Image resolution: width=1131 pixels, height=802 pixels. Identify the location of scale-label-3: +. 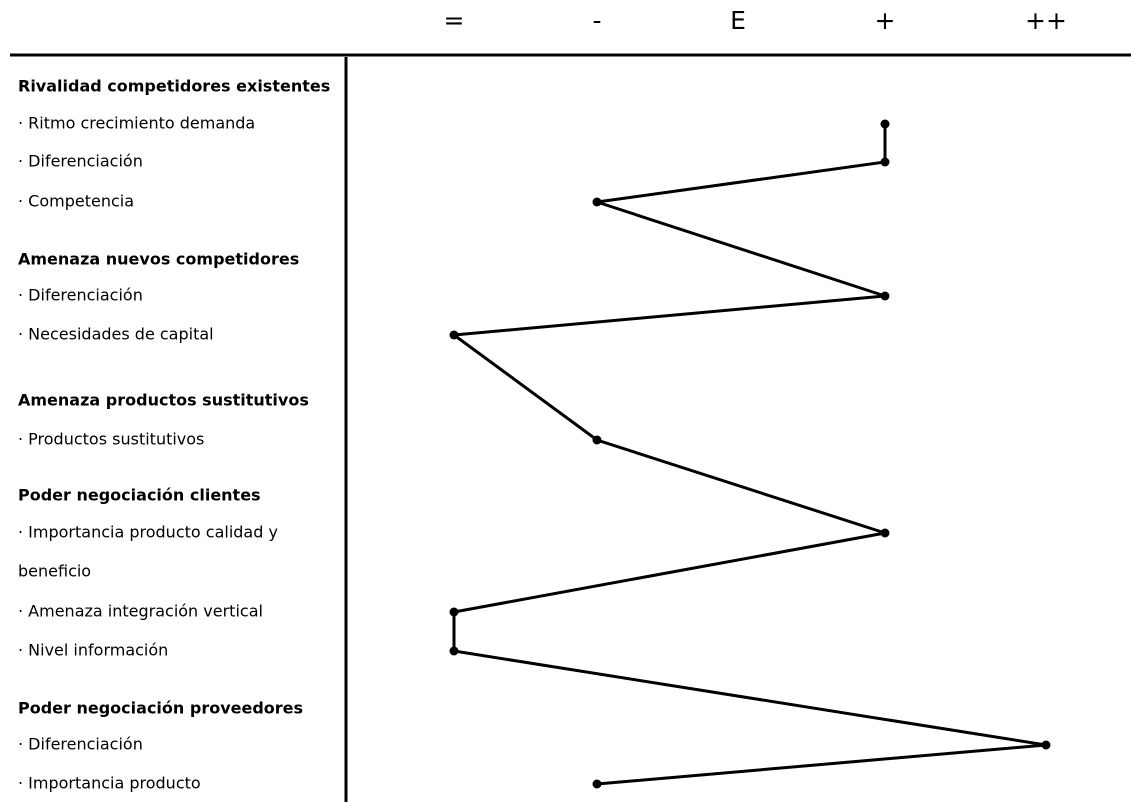
(885, 20).